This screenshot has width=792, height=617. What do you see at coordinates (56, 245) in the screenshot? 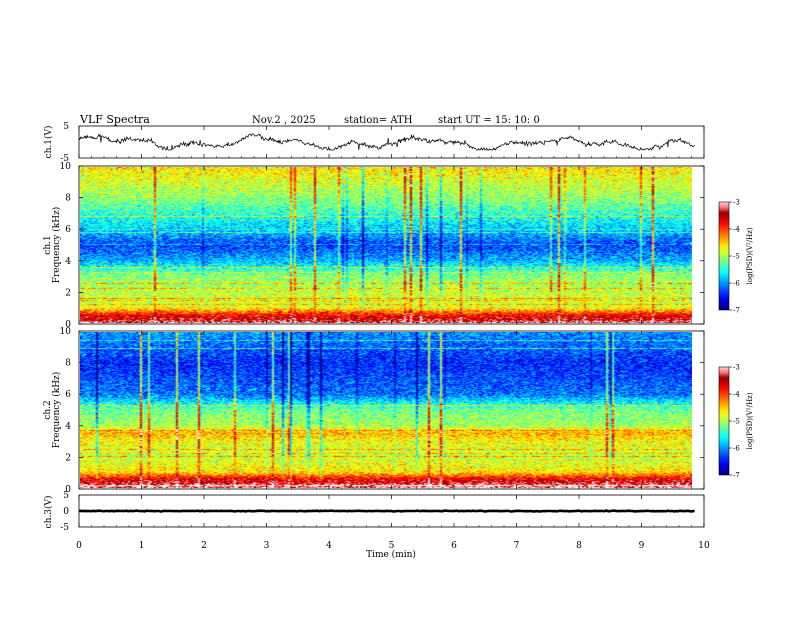
I see `ch1-spectrogram-ylabel-line2: Frequency (kHz)` at bounding box center [56, 245].